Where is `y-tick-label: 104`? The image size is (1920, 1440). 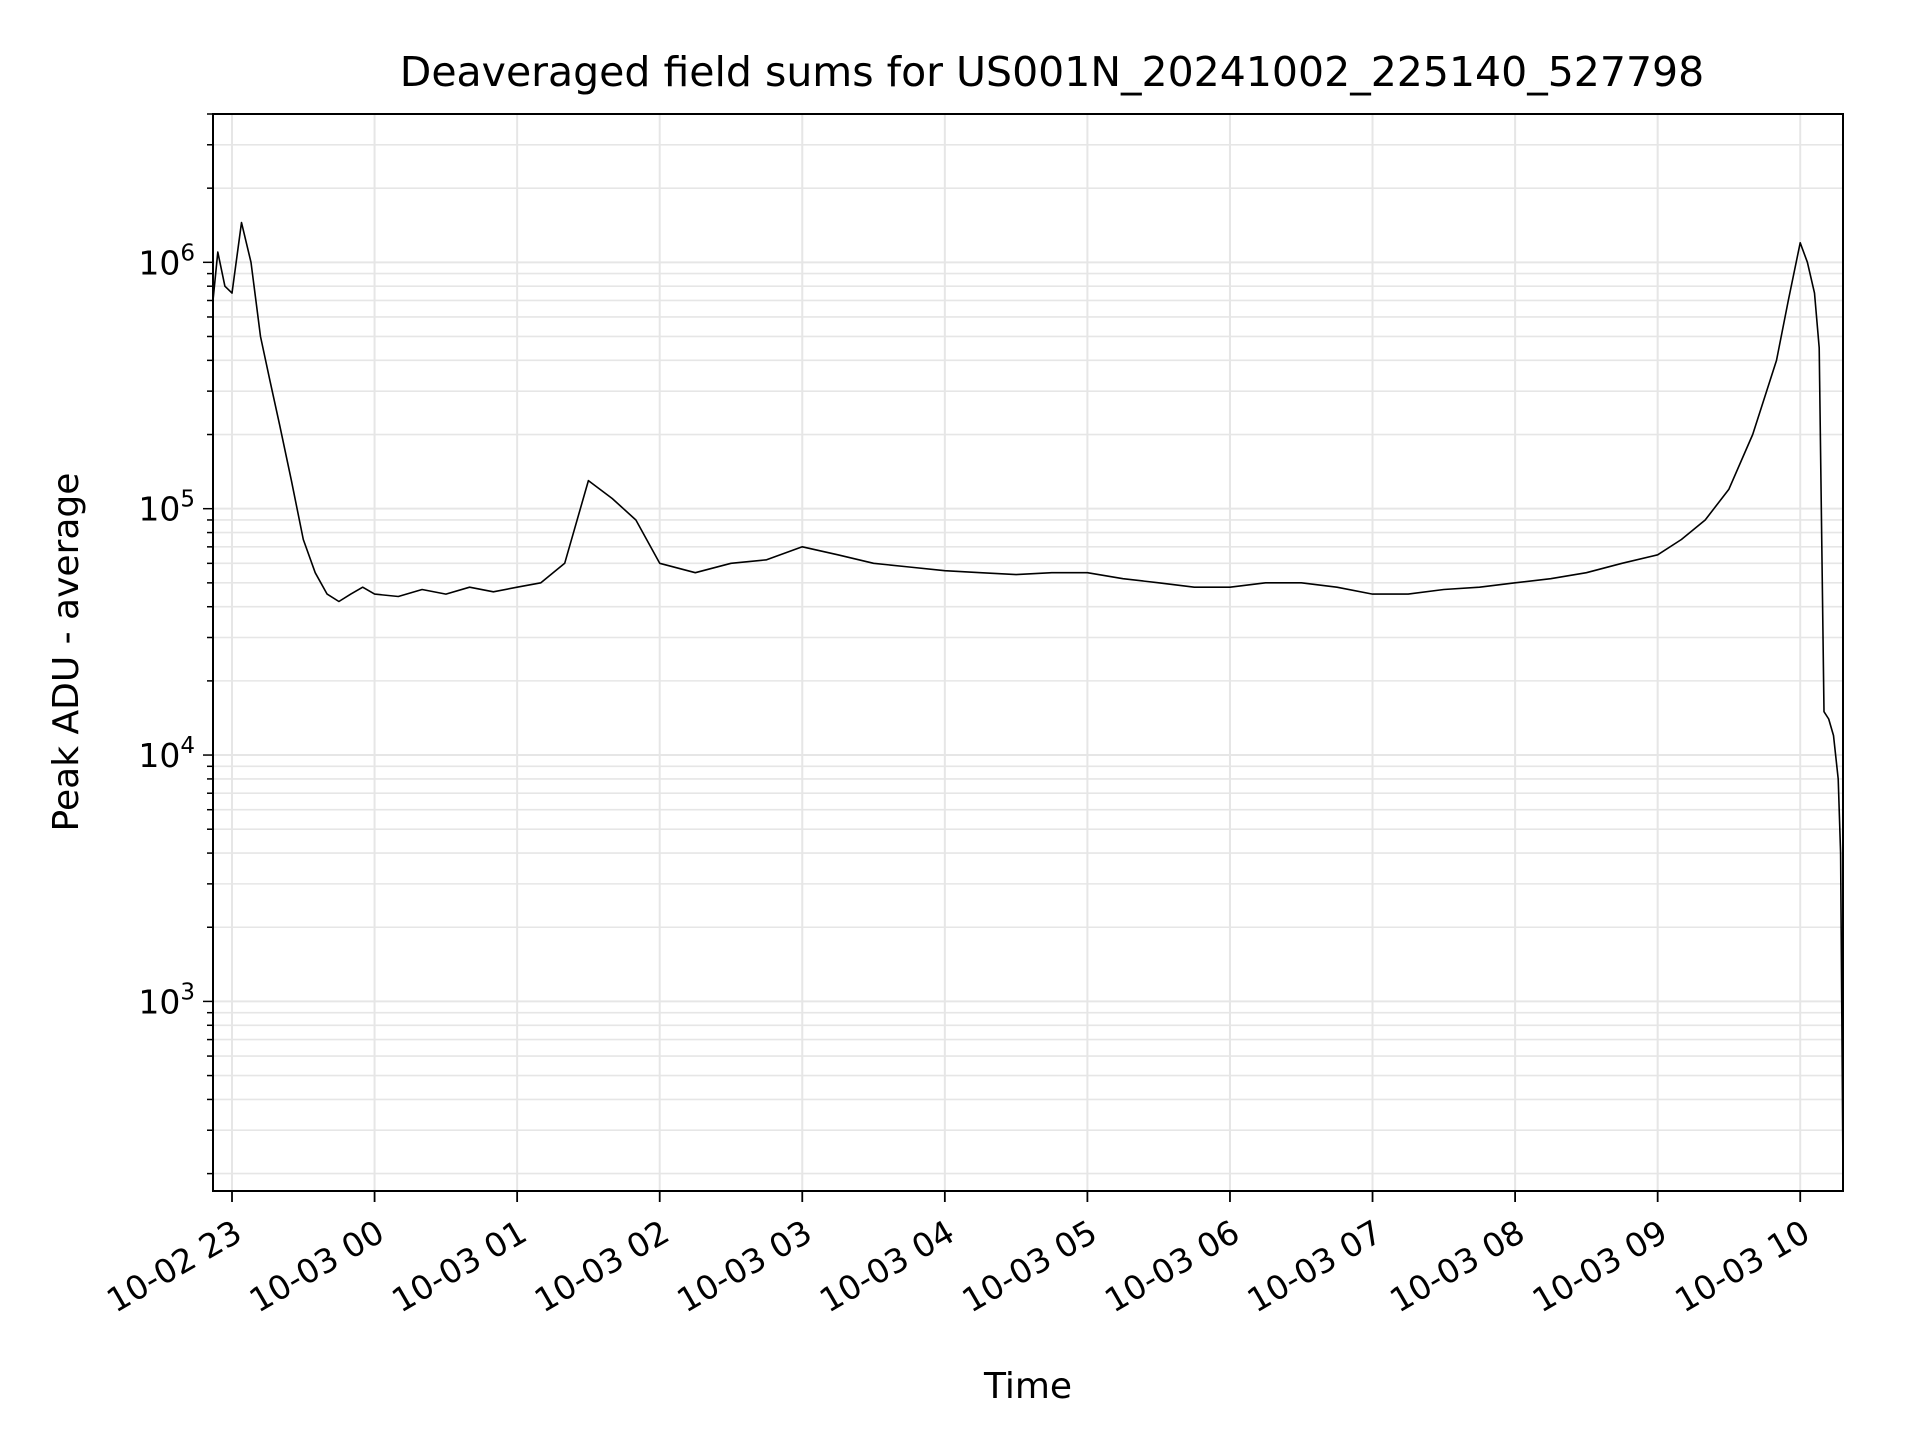 y-tick-label: 104 is located at coordinates (166, 754).